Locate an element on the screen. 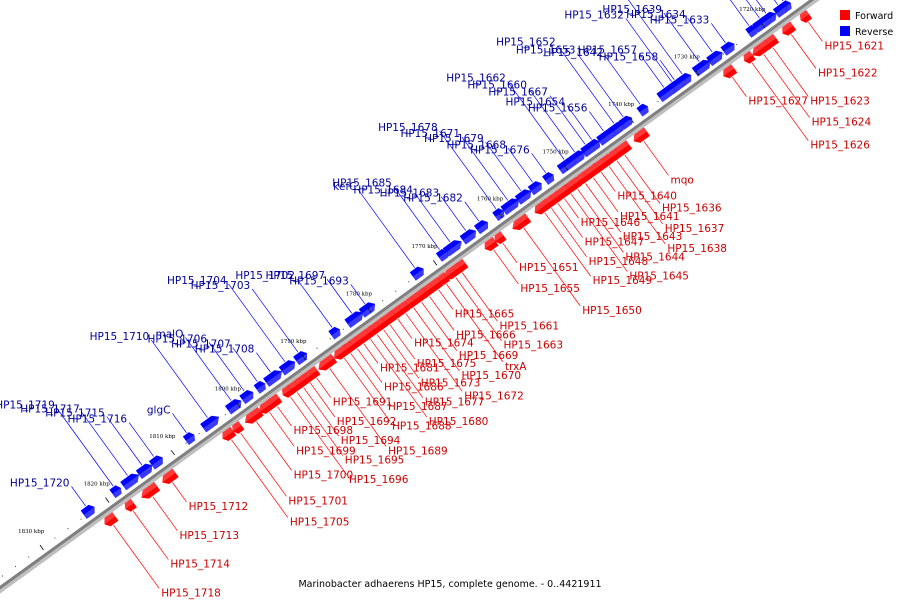  forward-gene-label: HP15_1687 is located at coordinates (418, 407).